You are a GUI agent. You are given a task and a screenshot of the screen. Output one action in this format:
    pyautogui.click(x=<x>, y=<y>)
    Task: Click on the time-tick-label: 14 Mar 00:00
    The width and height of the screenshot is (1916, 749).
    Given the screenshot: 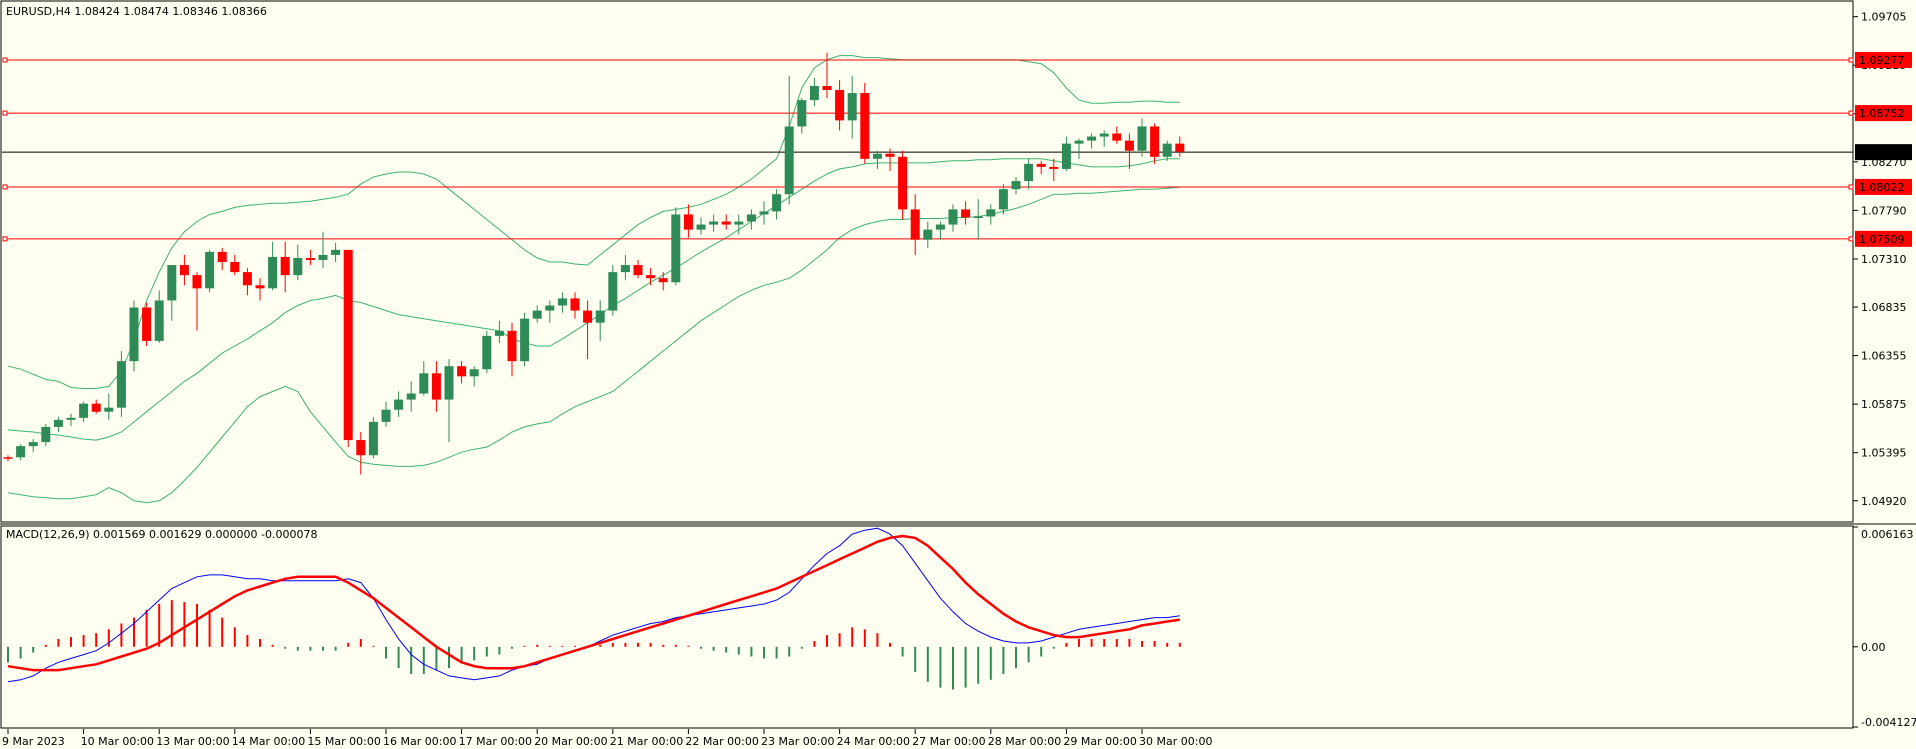 What is the action you would take?
    pyautogui.click(x=268, y=741)
    